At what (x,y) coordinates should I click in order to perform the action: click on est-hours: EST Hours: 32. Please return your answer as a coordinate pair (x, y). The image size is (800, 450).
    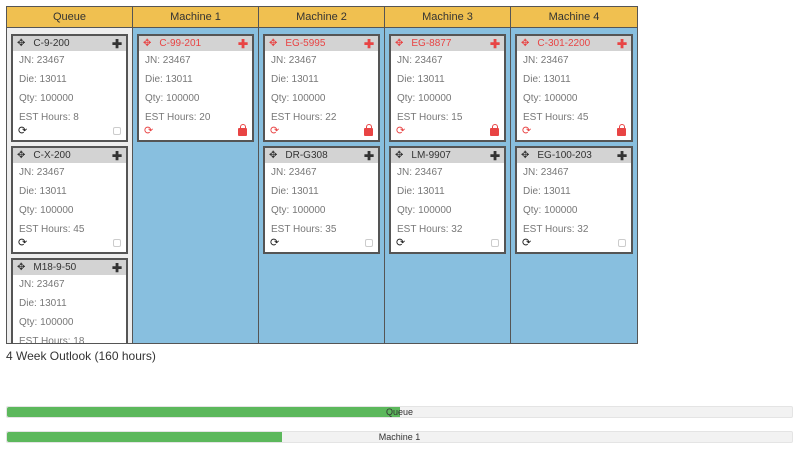
    Looking at the image, I should click on (556, 229).